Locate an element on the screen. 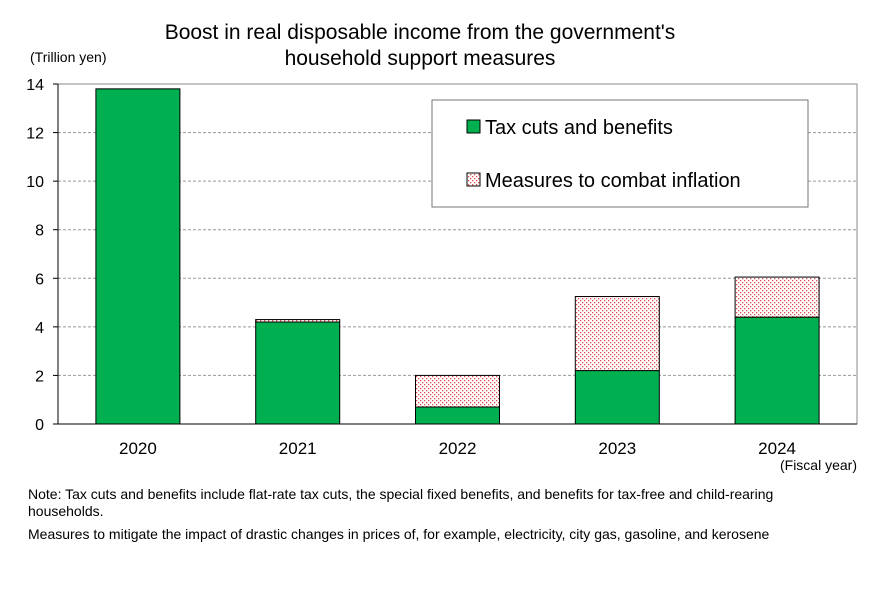  x-axis-title: (Fiscal year) is located at coordinates (818, 465).